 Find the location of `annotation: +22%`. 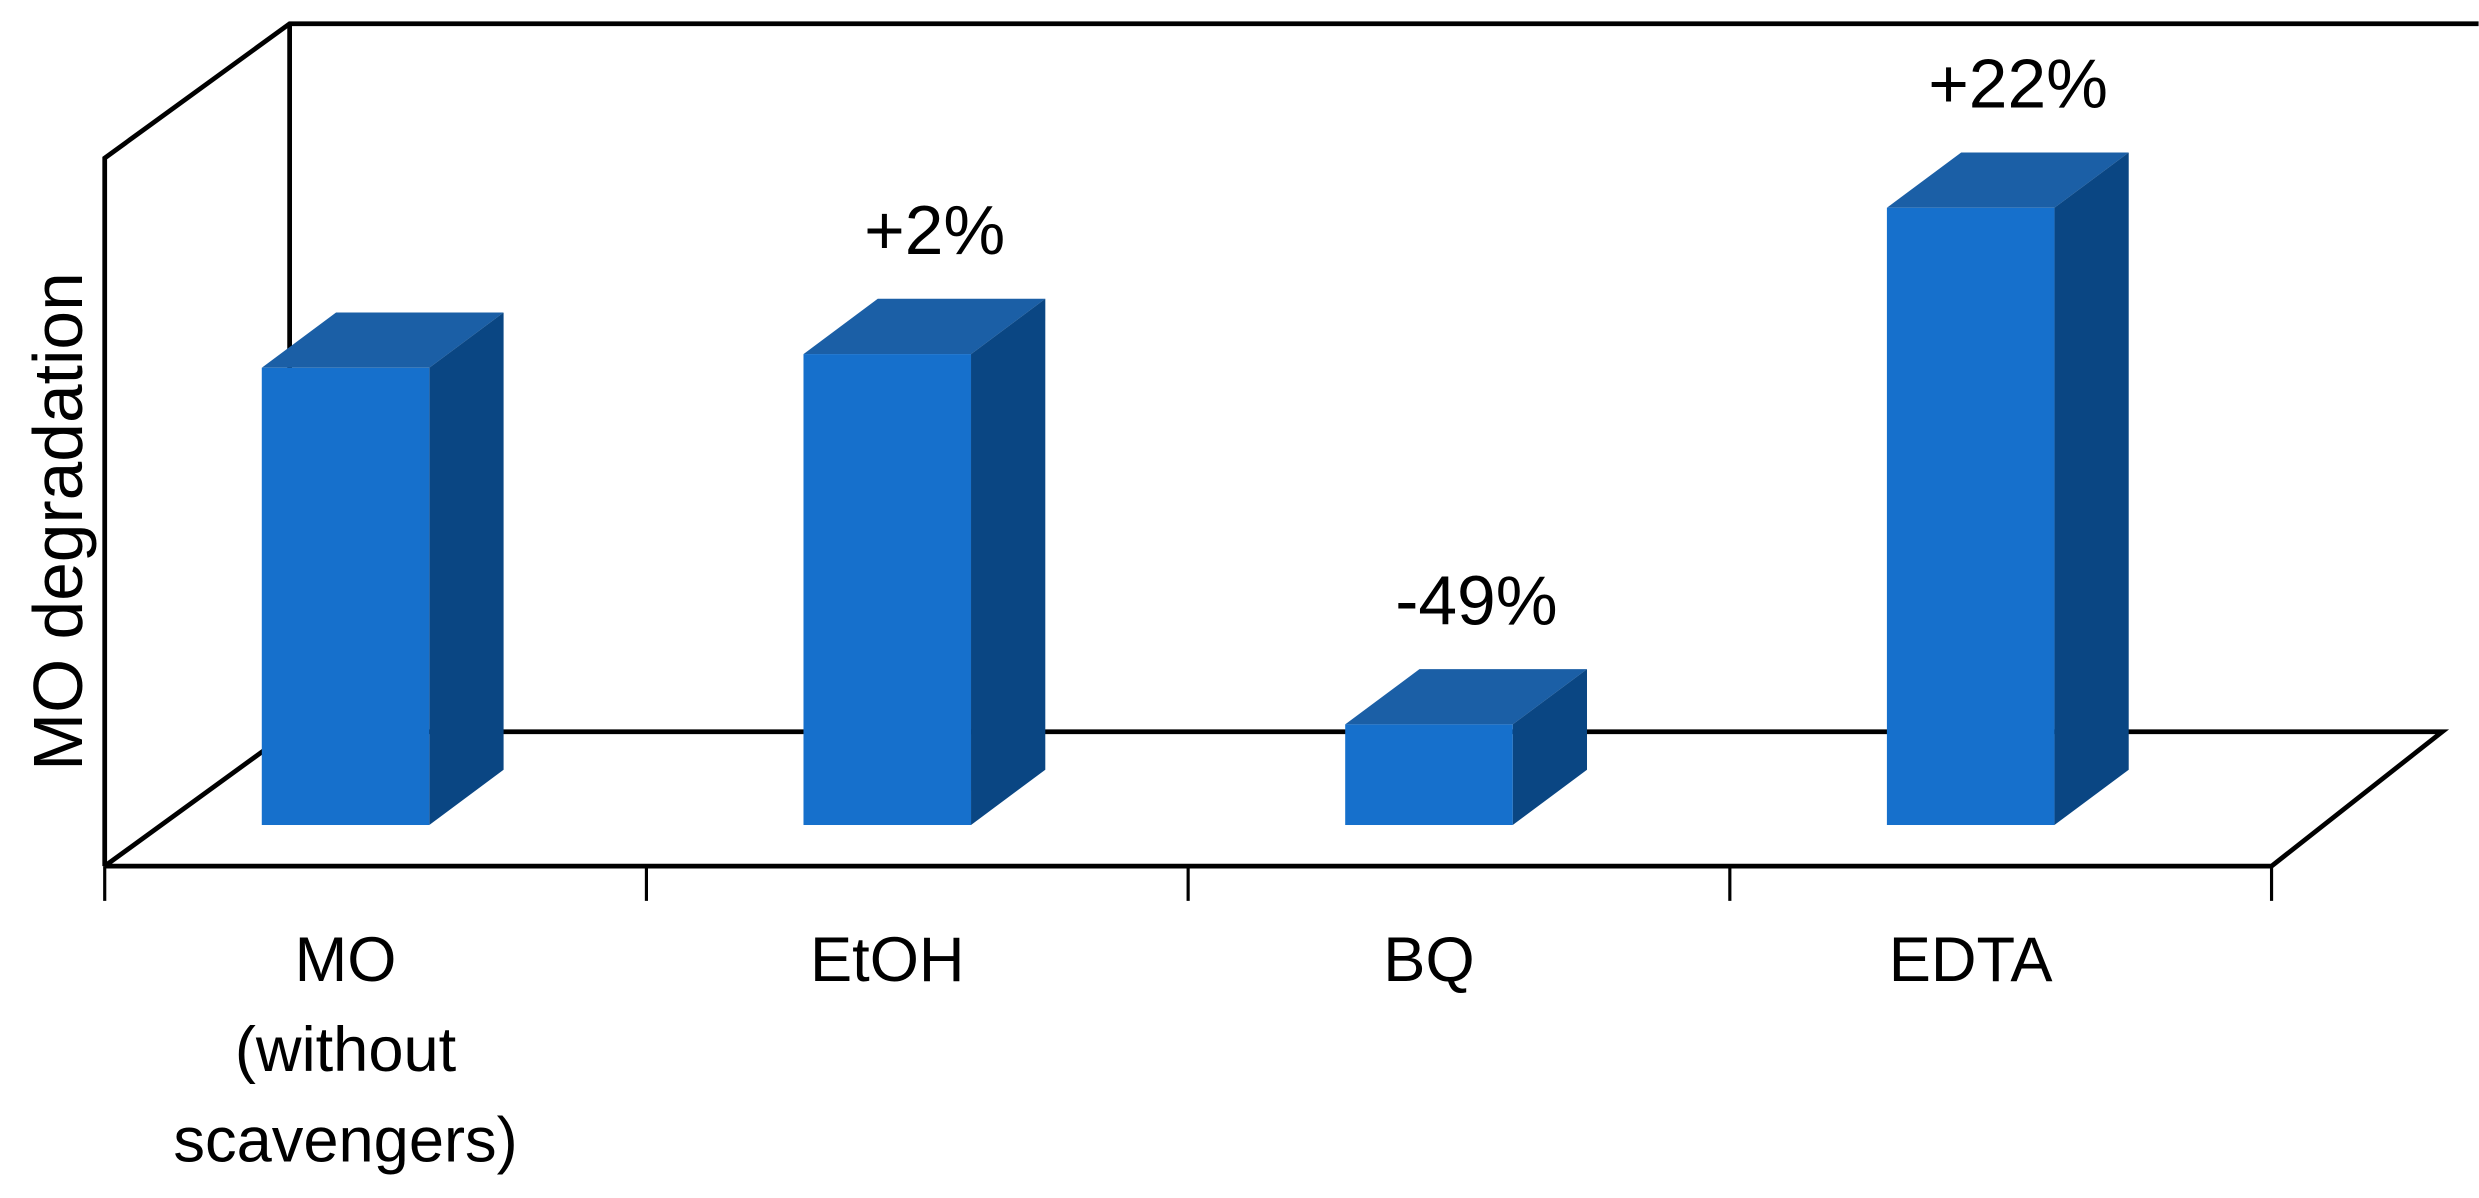

annotation: +22% is located at coordinates (2018, 84).